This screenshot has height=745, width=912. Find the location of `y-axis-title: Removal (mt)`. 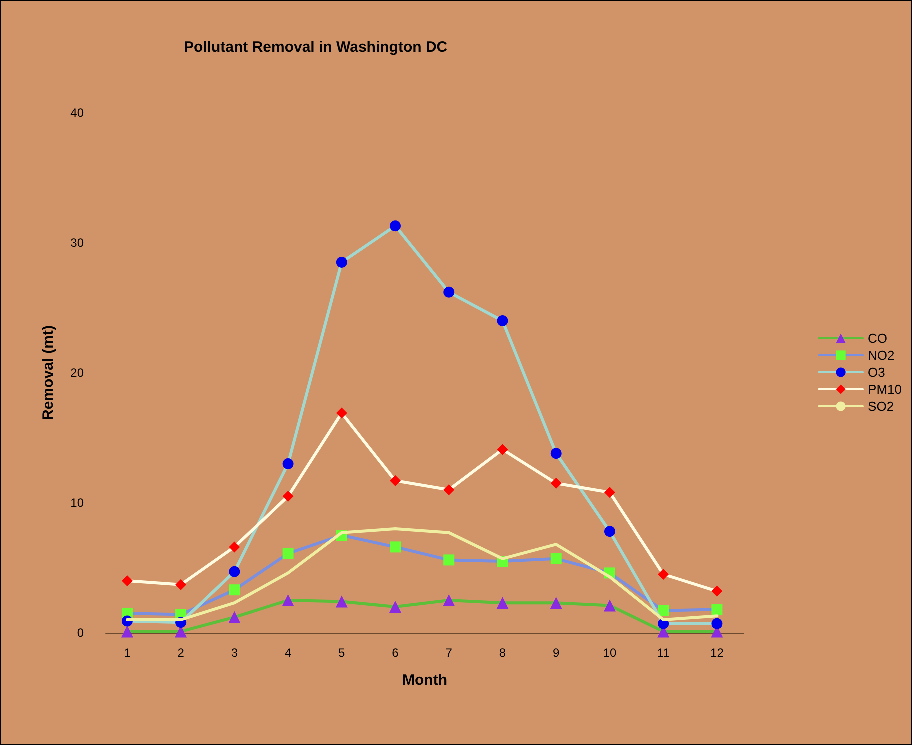

y-axis-title: Removal (mt) is located at coordinates (48, 373).